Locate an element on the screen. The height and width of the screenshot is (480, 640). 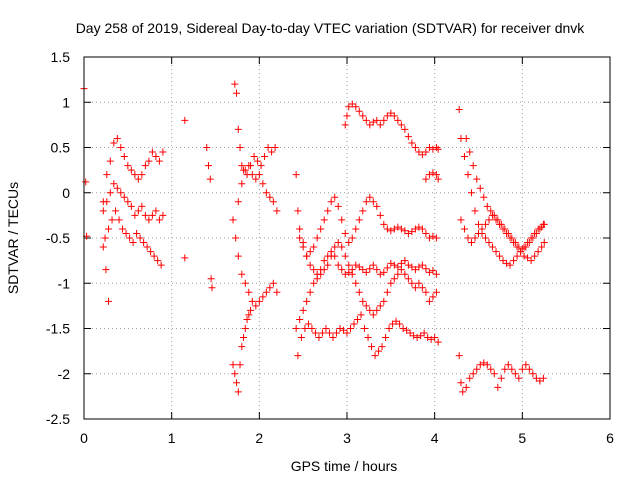
y-tick-label: -2 is located at coordinates (64, 374).